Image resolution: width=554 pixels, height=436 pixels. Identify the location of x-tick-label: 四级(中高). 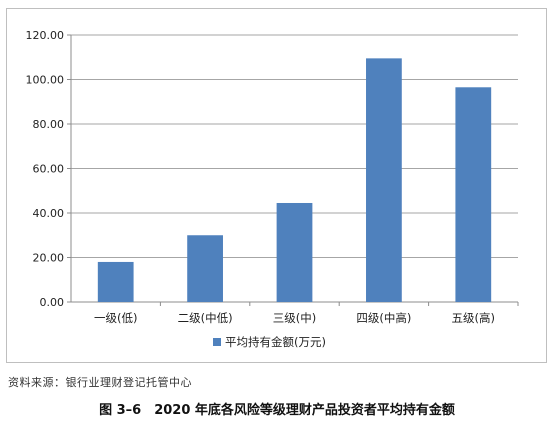
(383, 318).